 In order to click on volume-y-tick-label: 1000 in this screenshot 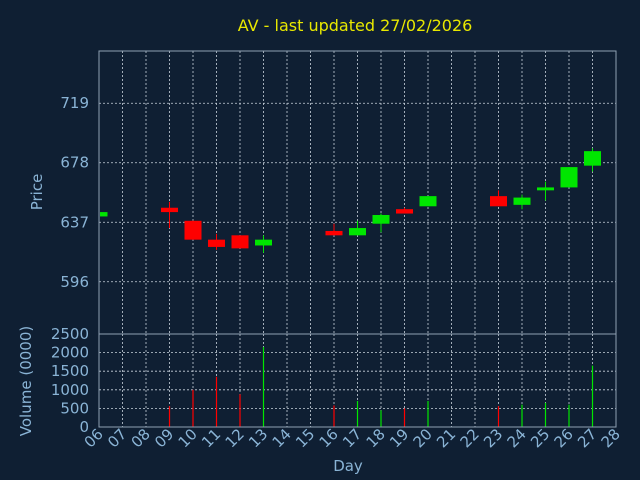, I will do `click(70, 390)`.